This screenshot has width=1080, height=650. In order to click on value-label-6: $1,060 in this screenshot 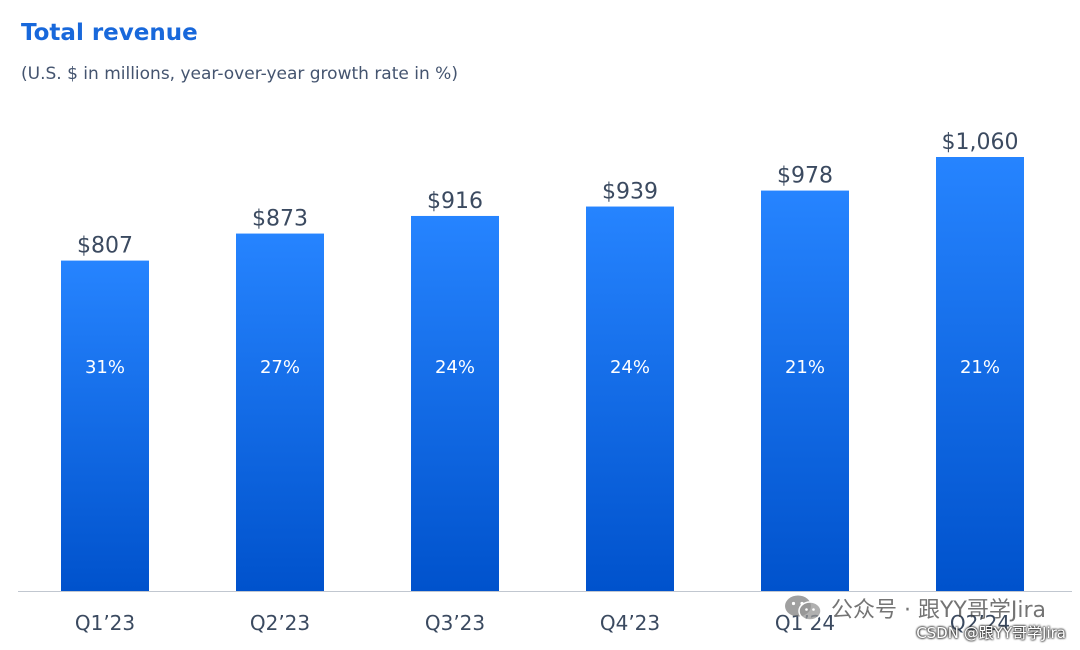, I will do `click(980, 142)`.